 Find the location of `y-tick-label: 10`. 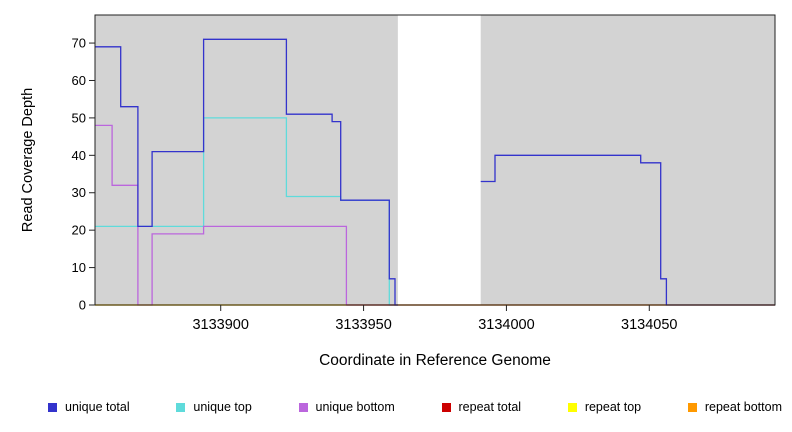

y-tick-label: 10 is located at coordinates (79, 267).